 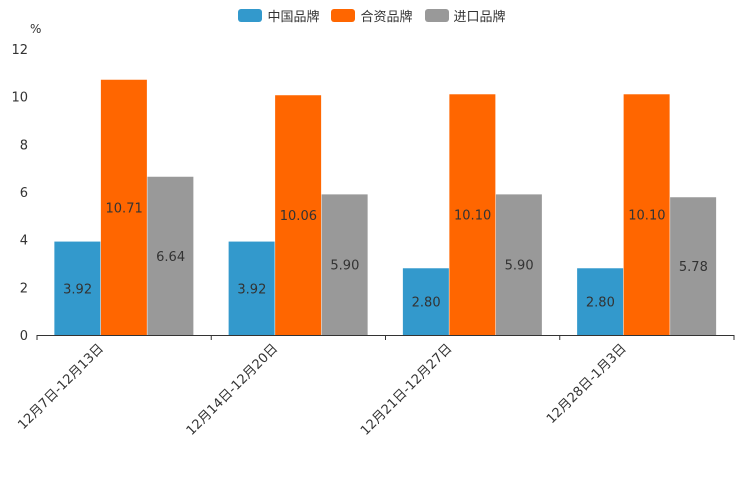 What do you see at coordinates (24, 288) in the screenshot?
I see `y-tick-label: 2` at bounding box center [24, 288].